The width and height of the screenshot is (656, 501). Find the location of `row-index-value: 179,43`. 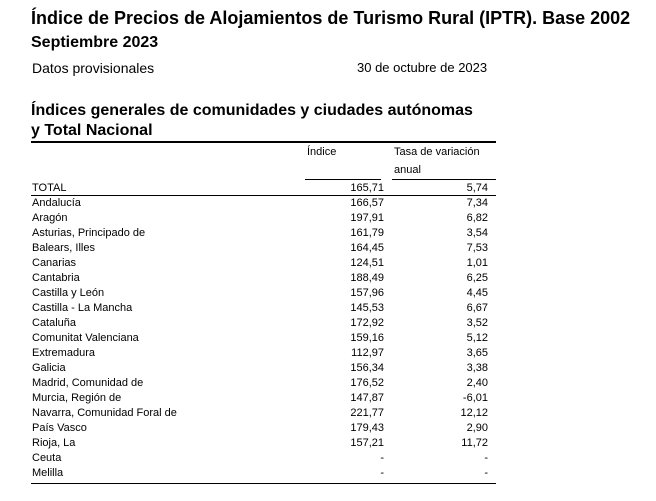

row-index-value: 179,43 is located at coordinates (367, 428).